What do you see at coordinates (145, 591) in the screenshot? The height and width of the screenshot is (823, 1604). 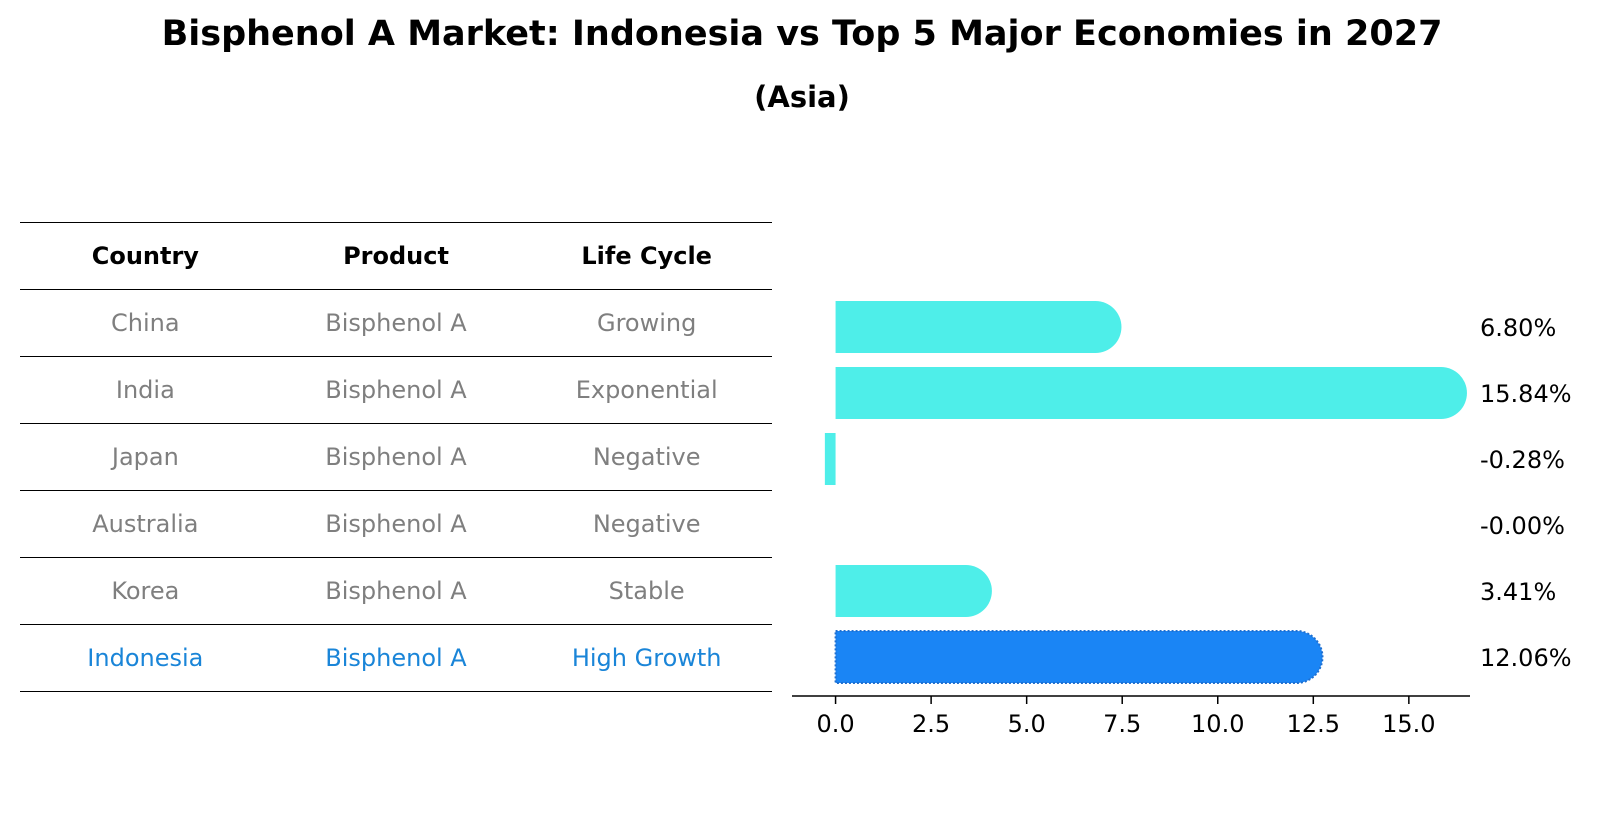 I see `cell-country: Korea` at bounding box center [145, 591].